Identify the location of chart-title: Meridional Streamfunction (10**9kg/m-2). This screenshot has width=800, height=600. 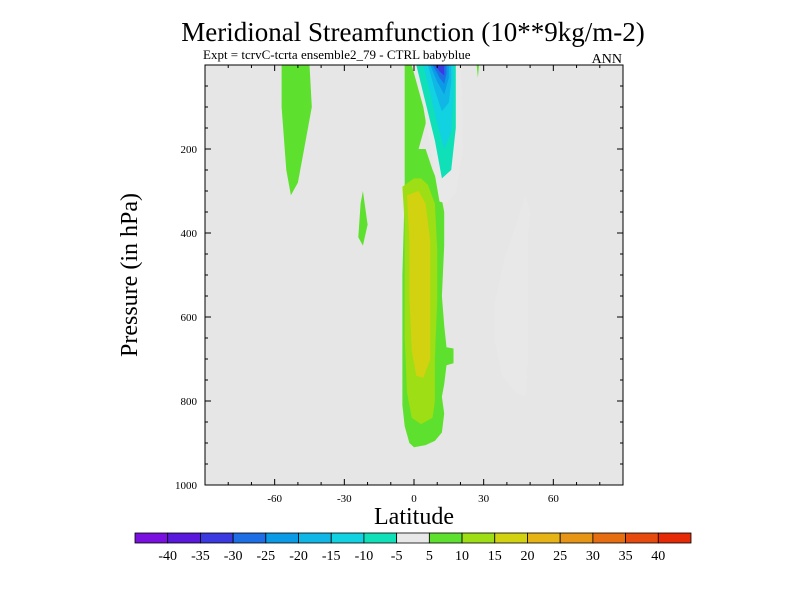
(412, 32).